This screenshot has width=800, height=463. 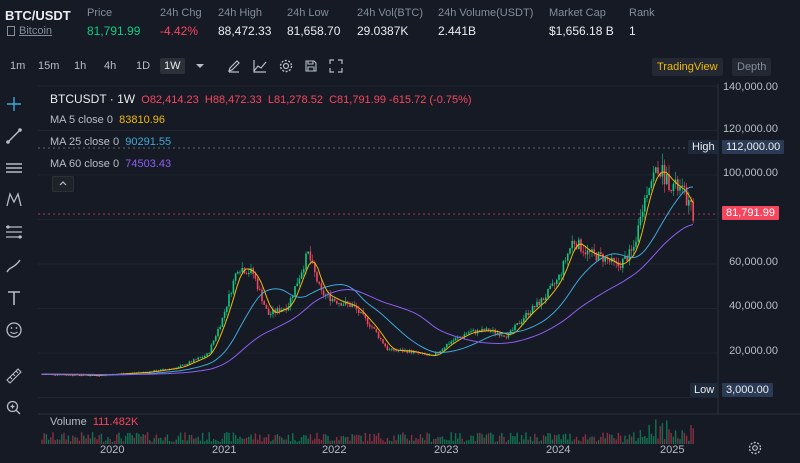 What do you see at coordinates (110, 66) in the screenshot?
I see `timeframe-4h: 4h` at bounding box center [110, 66].